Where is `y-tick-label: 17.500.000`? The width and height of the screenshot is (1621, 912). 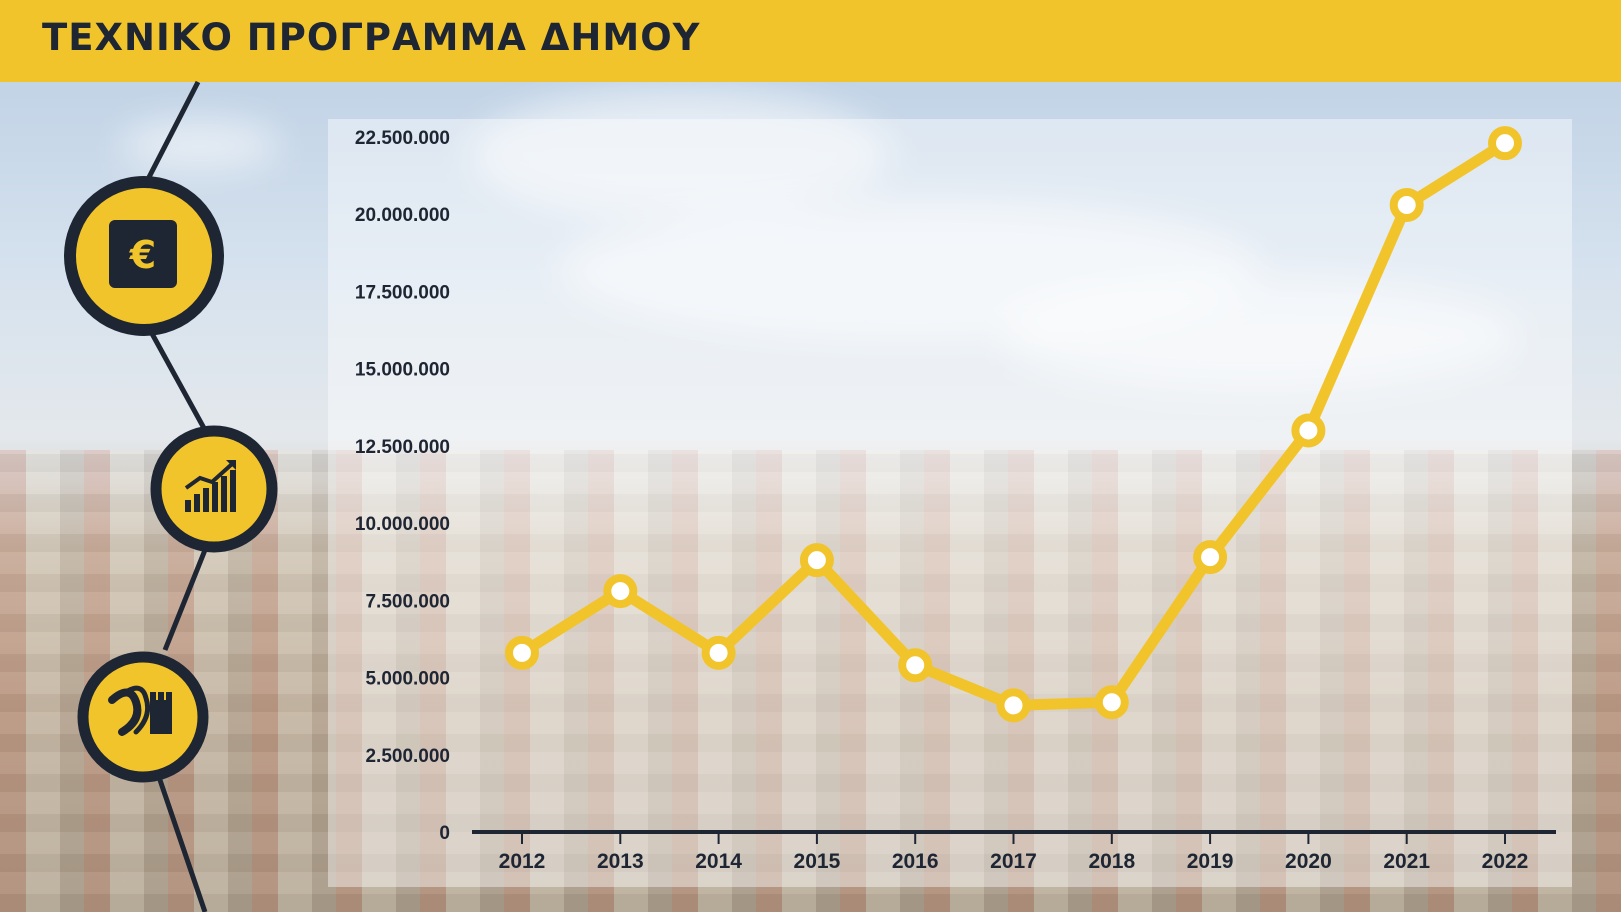 y-tick-label: 17.500.000 is located at coordinates (402, 292).